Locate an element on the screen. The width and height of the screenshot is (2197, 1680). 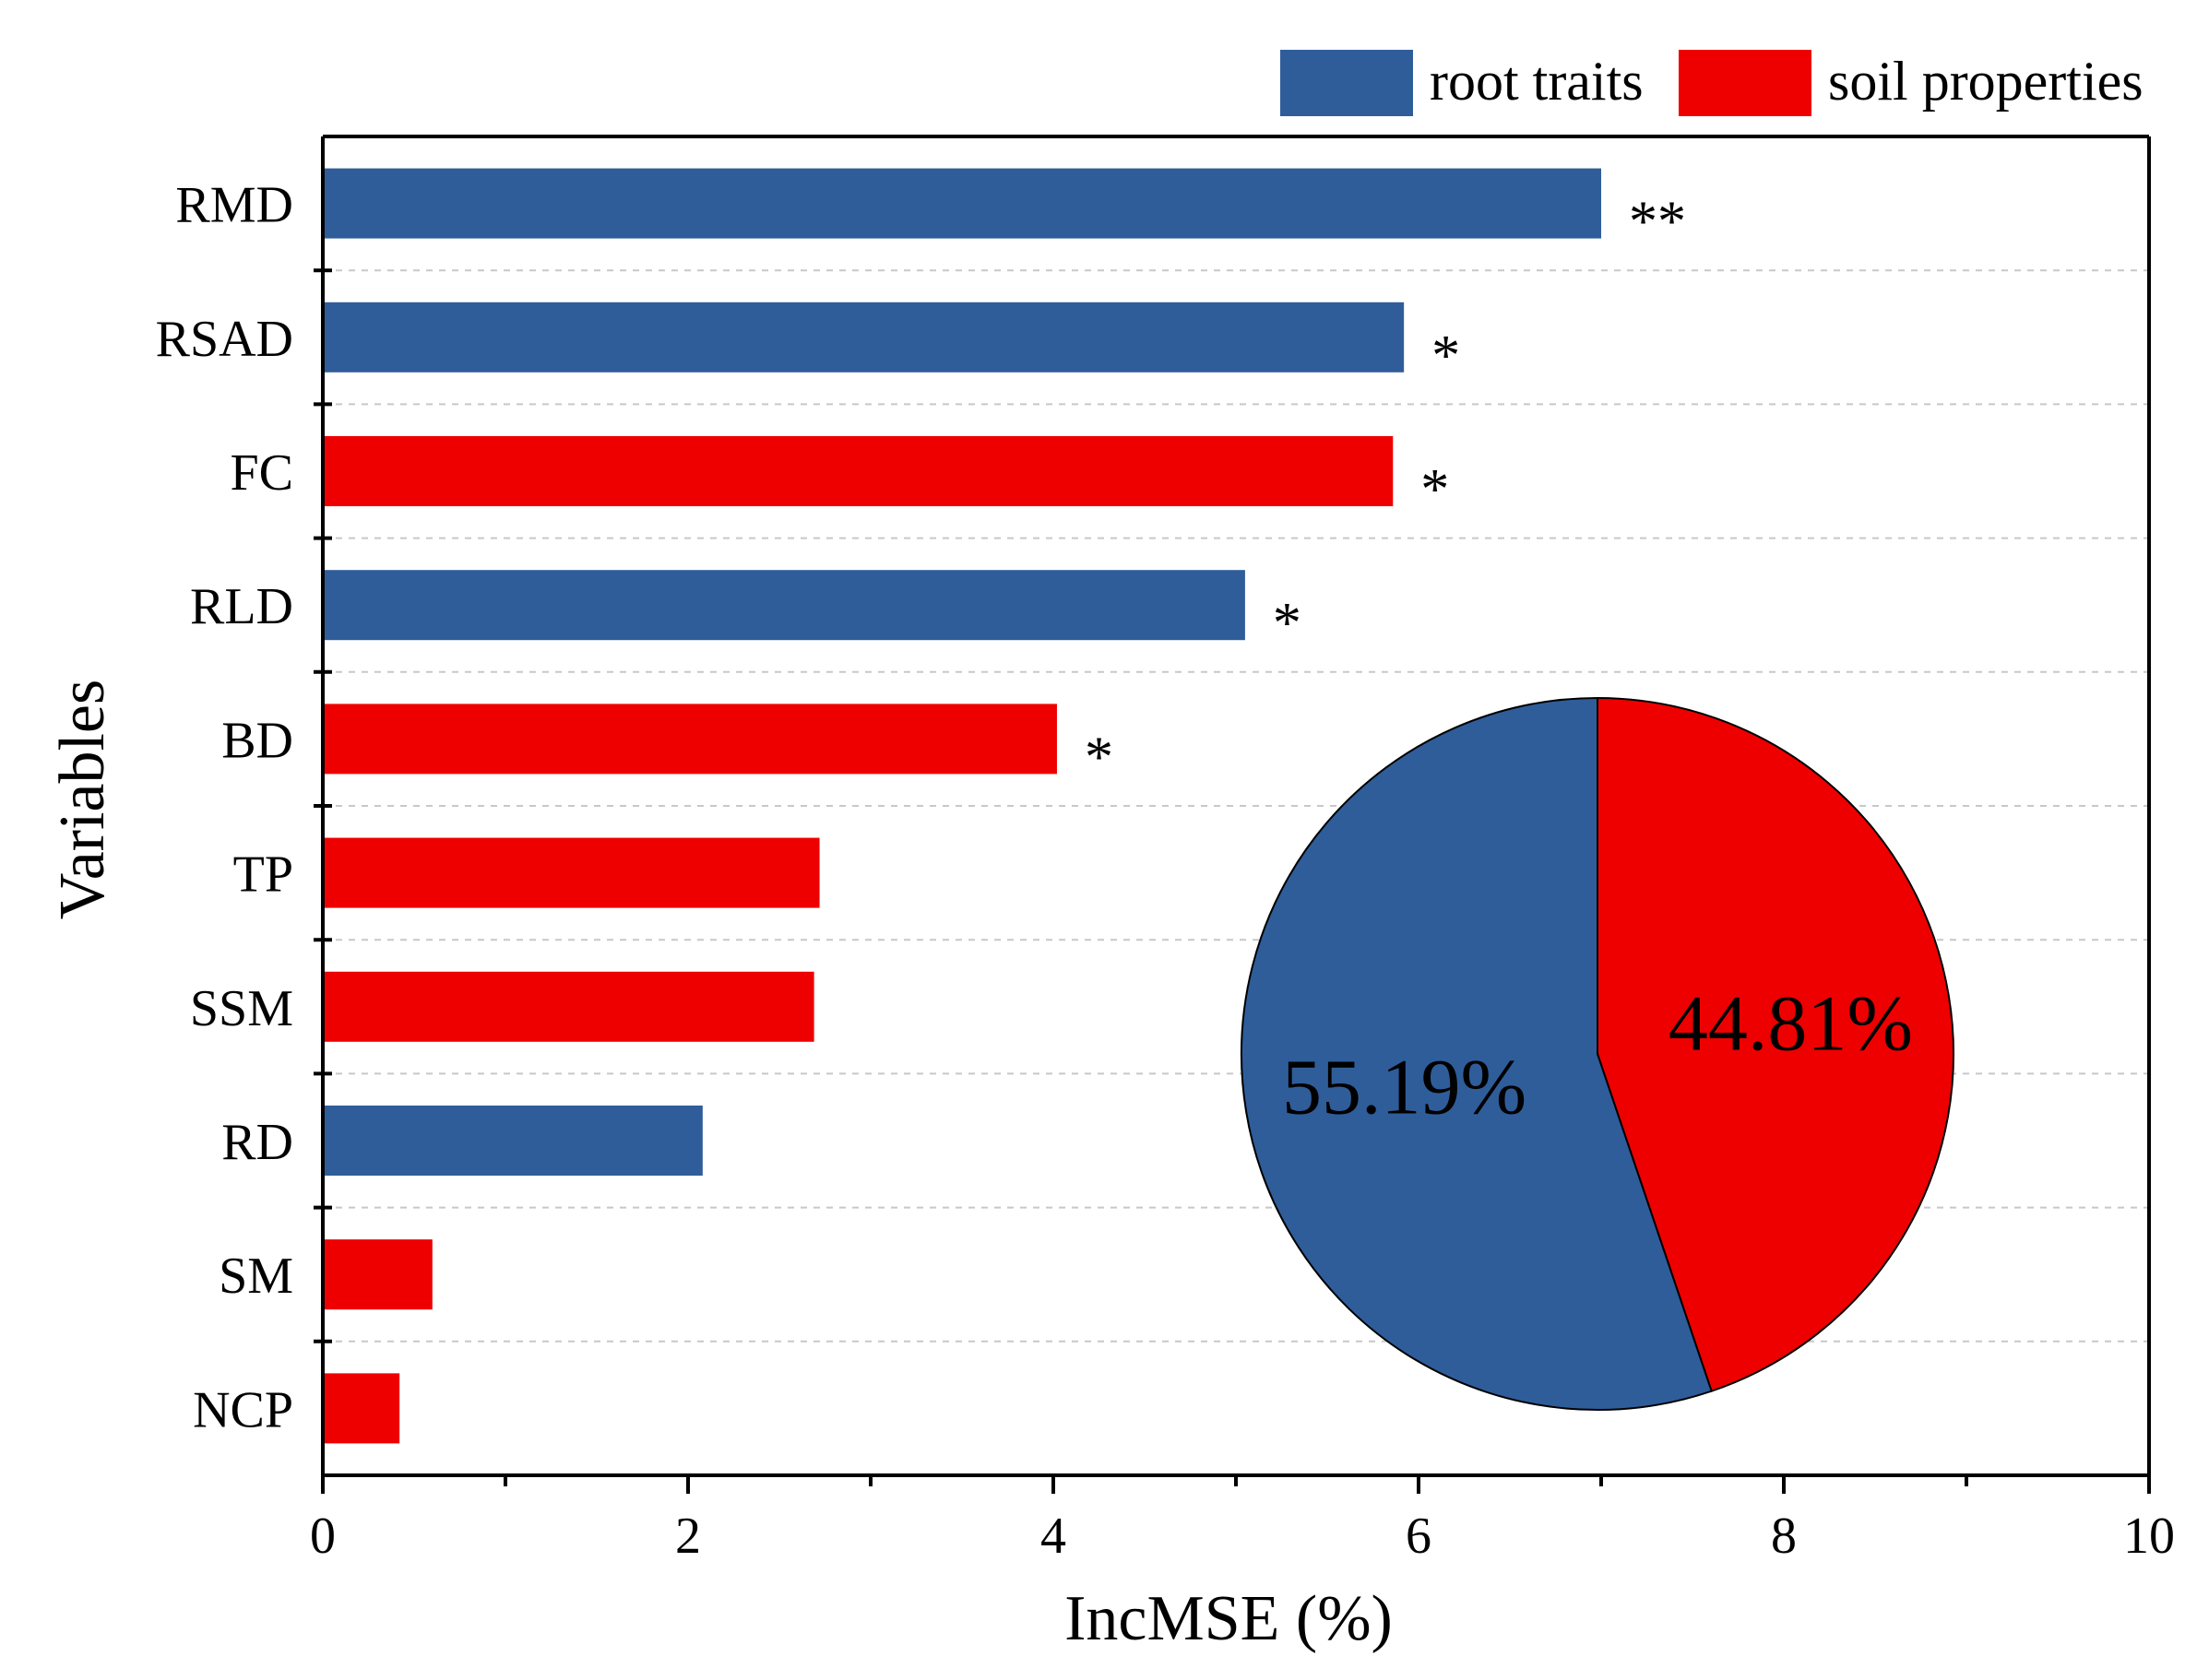
x-tick-label: 8 is located at coordinates (1784, 1536).